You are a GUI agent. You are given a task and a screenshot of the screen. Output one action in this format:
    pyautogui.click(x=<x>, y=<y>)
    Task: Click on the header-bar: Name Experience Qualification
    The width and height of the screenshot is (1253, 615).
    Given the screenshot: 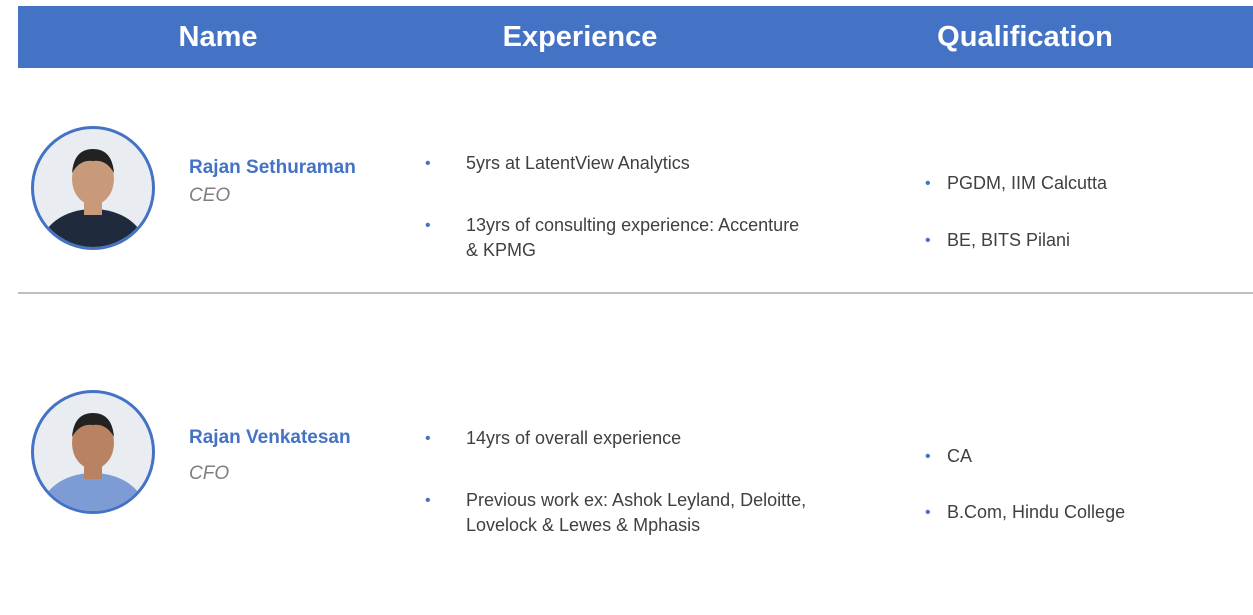 What is the action you would take?
    pyautogui.click(x=635, y=37)
    